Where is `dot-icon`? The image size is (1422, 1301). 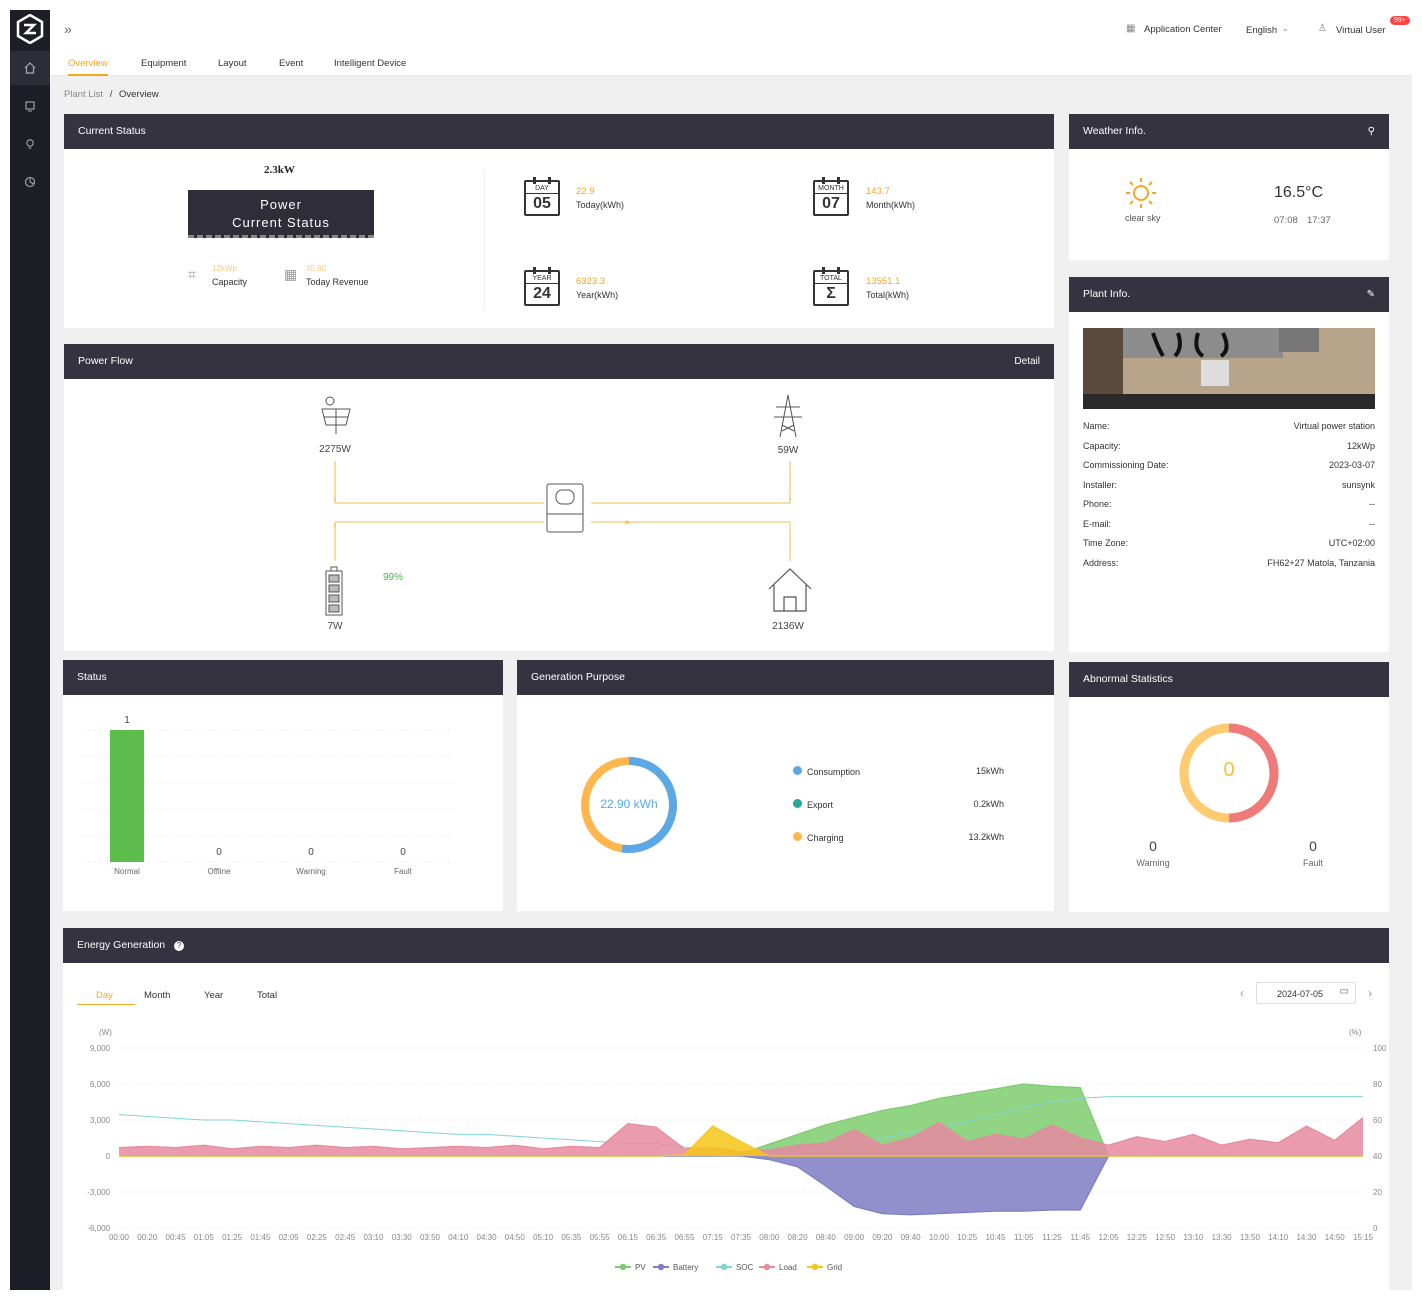
dot-icon is located at coordinates (797, 803).